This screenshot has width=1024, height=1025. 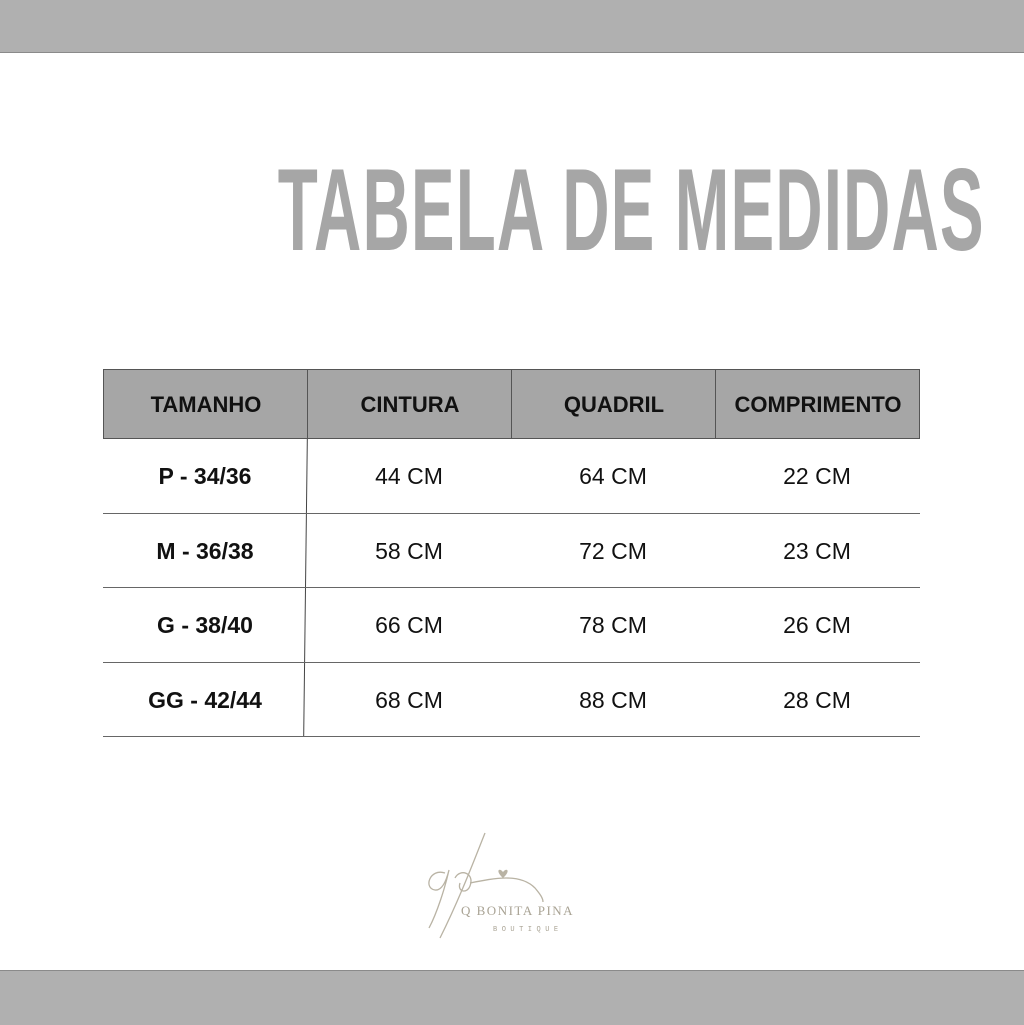 What do you see at coordinates (818, 404) in the screenshot?
I see `header-comprimento: COMPRIMENTO` at bounding box center [818, 404].